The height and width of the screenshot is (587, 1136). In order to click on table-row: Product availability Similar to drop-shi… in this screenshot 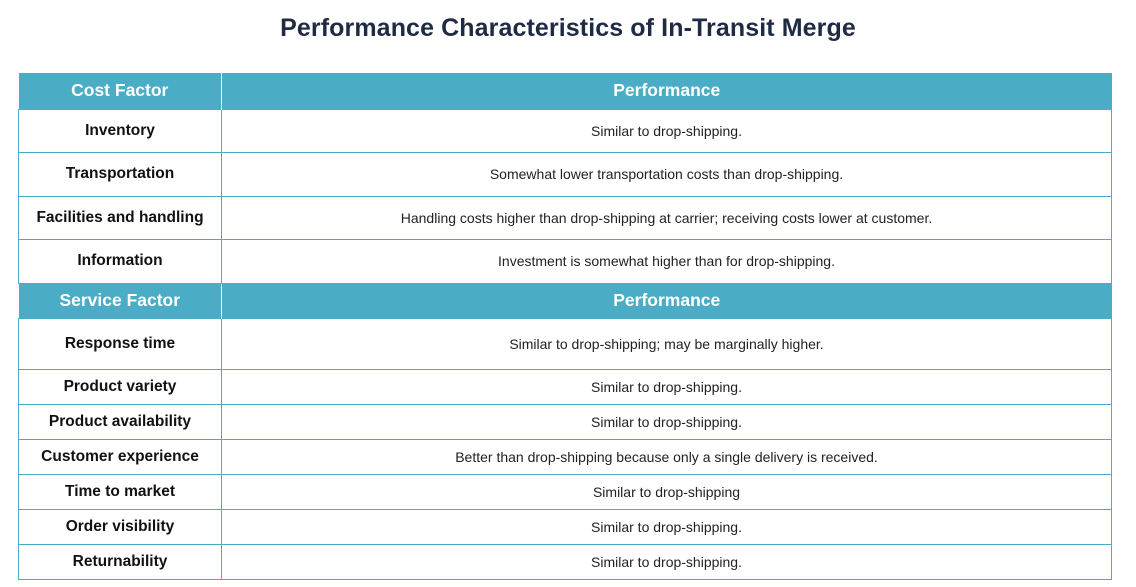, I will do `click(565, 421)`.